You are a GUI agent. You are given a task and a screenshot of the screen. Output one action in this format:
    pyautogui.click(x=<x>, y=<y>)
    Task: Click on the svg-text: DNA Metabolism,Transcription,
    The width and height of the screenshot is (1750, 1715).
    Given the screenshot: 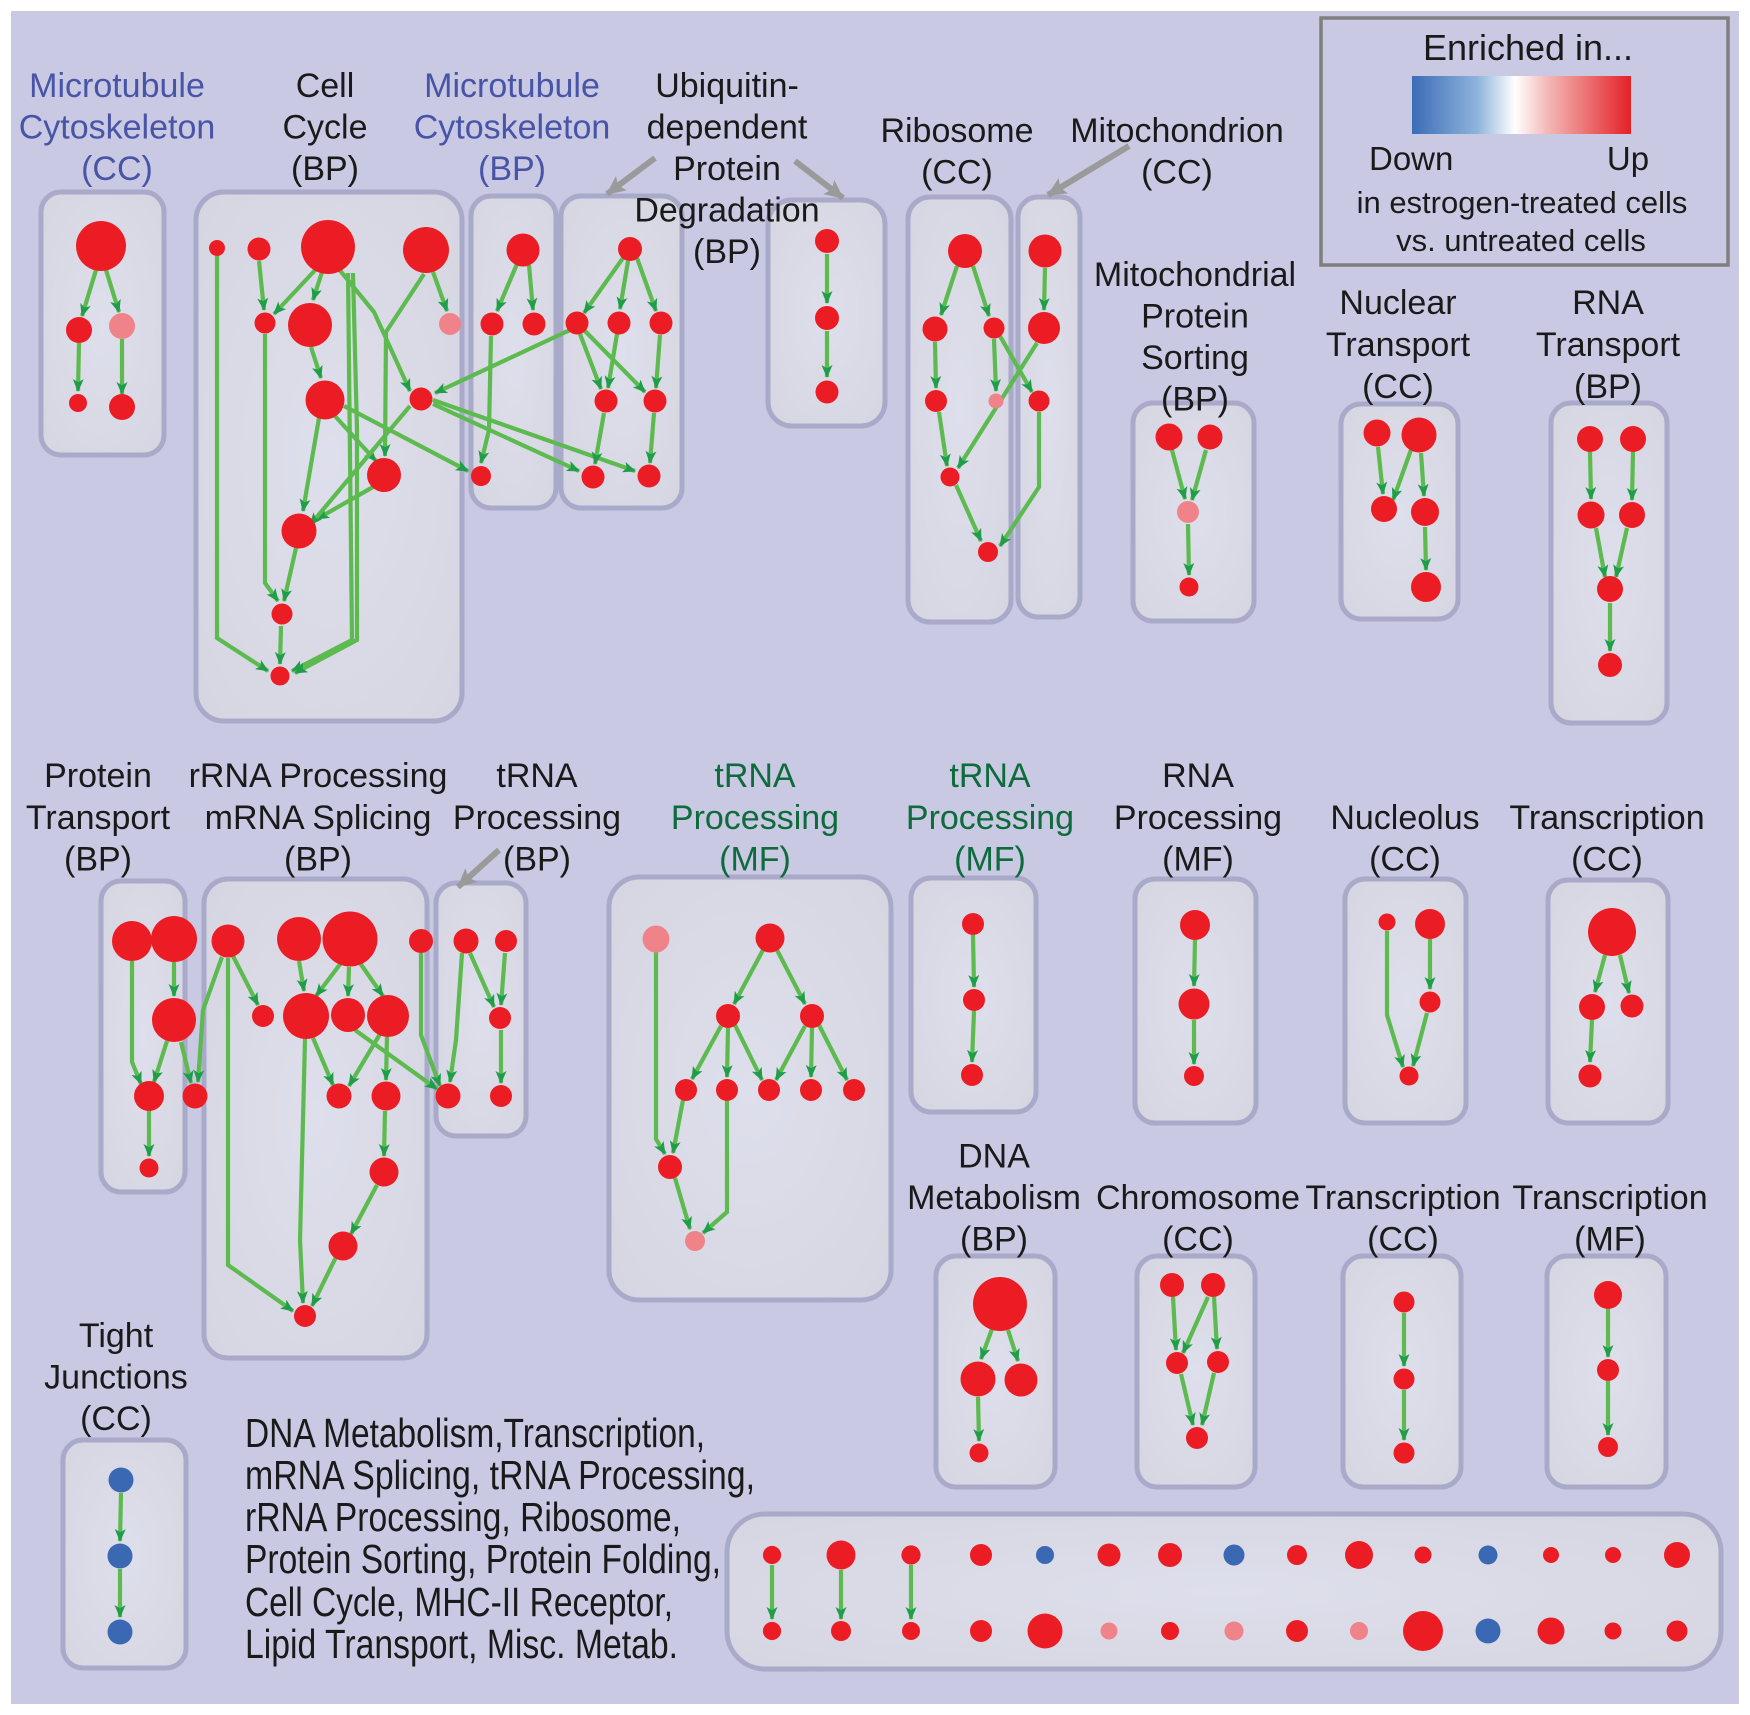 What is the action you would take?
    pyautogui.click(x=475, y=1433)
    